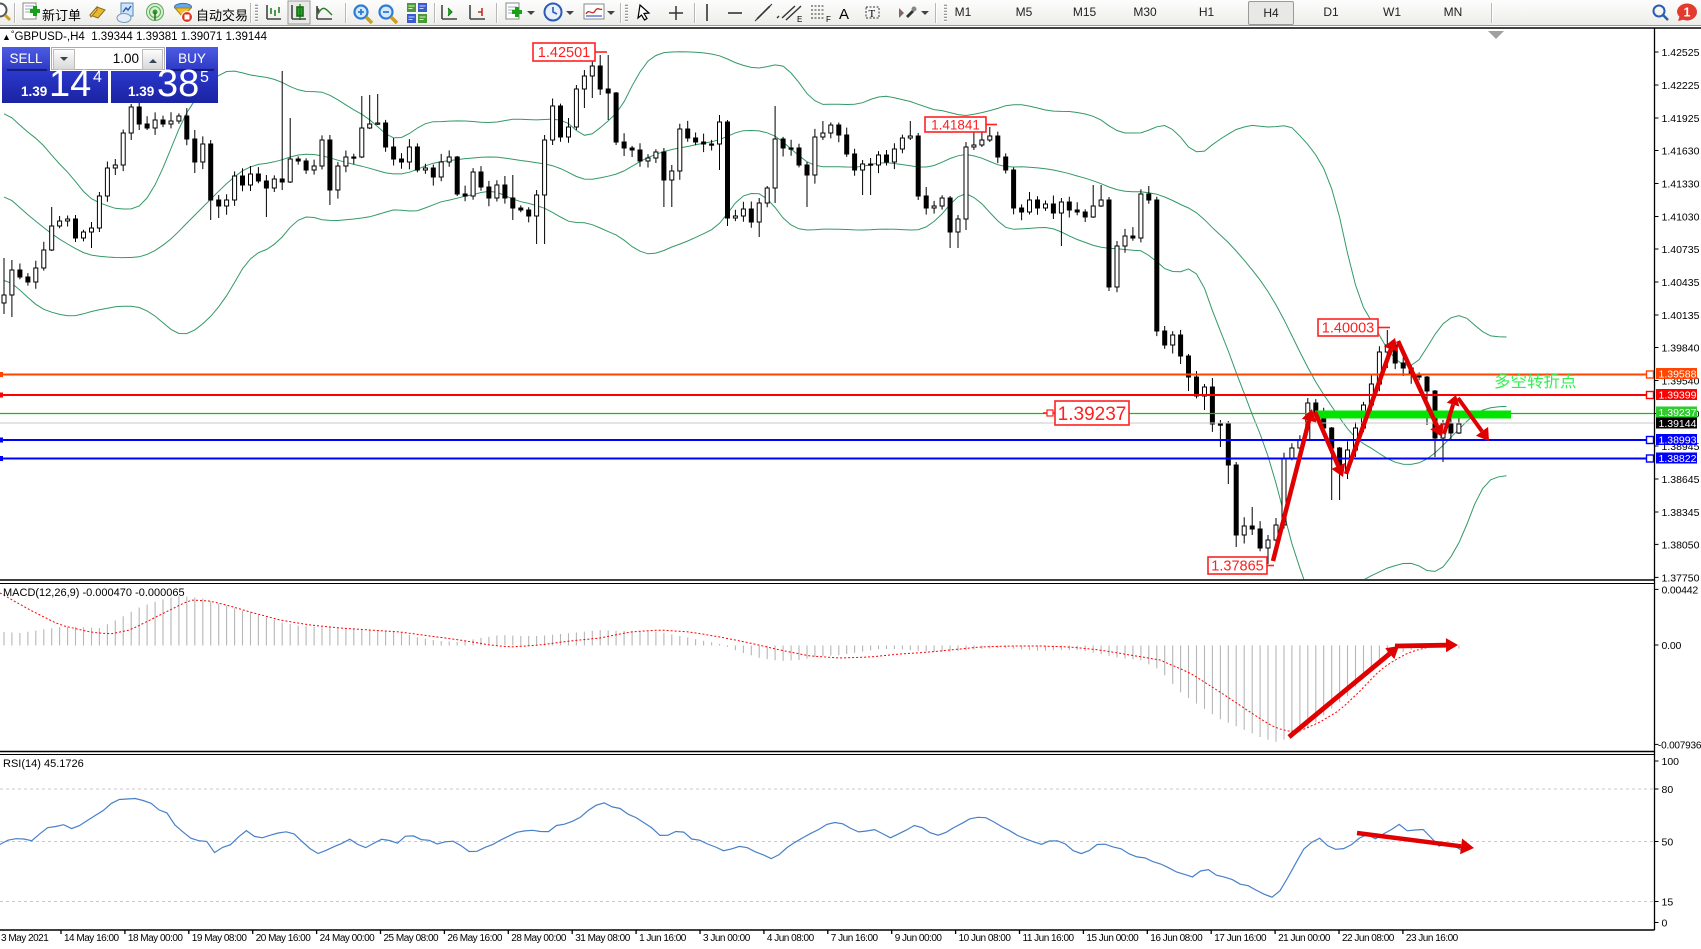 This screenshot has height=949, width=1701. Describe the element at coordinates (791, 938) in the screenshot. I see `svg-text: 4 Jun 08:00` at that location.